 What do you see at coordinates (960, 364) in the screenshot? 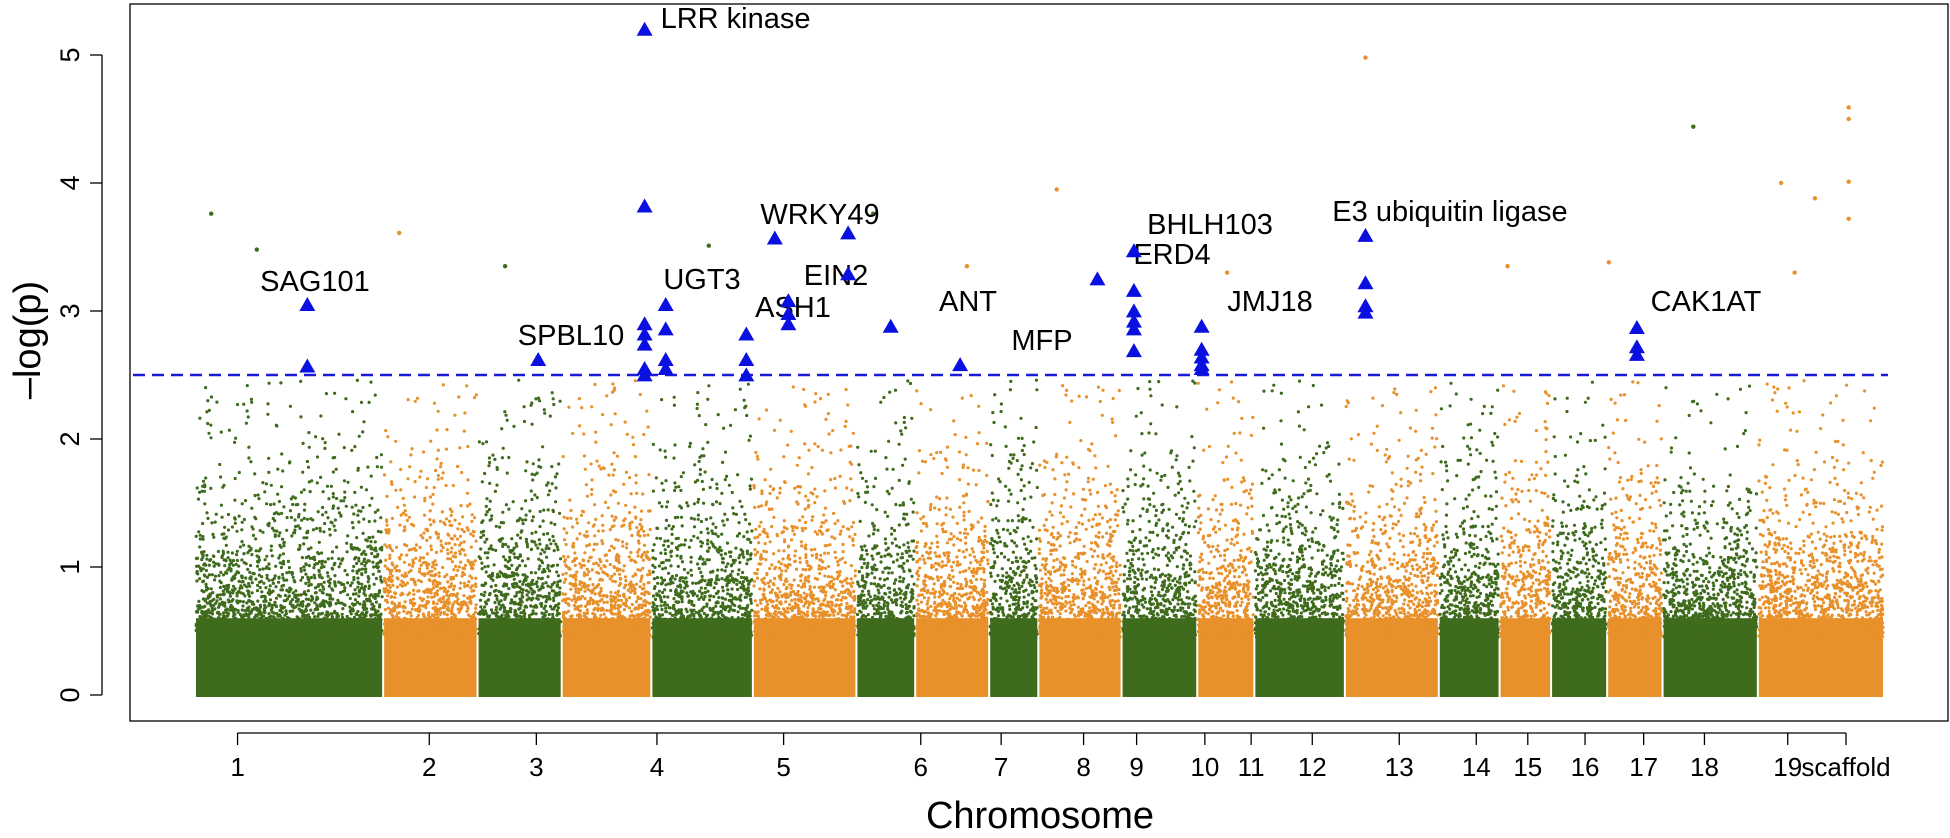
I see `gene-marker-mfp` at bounding box center [960, 364].